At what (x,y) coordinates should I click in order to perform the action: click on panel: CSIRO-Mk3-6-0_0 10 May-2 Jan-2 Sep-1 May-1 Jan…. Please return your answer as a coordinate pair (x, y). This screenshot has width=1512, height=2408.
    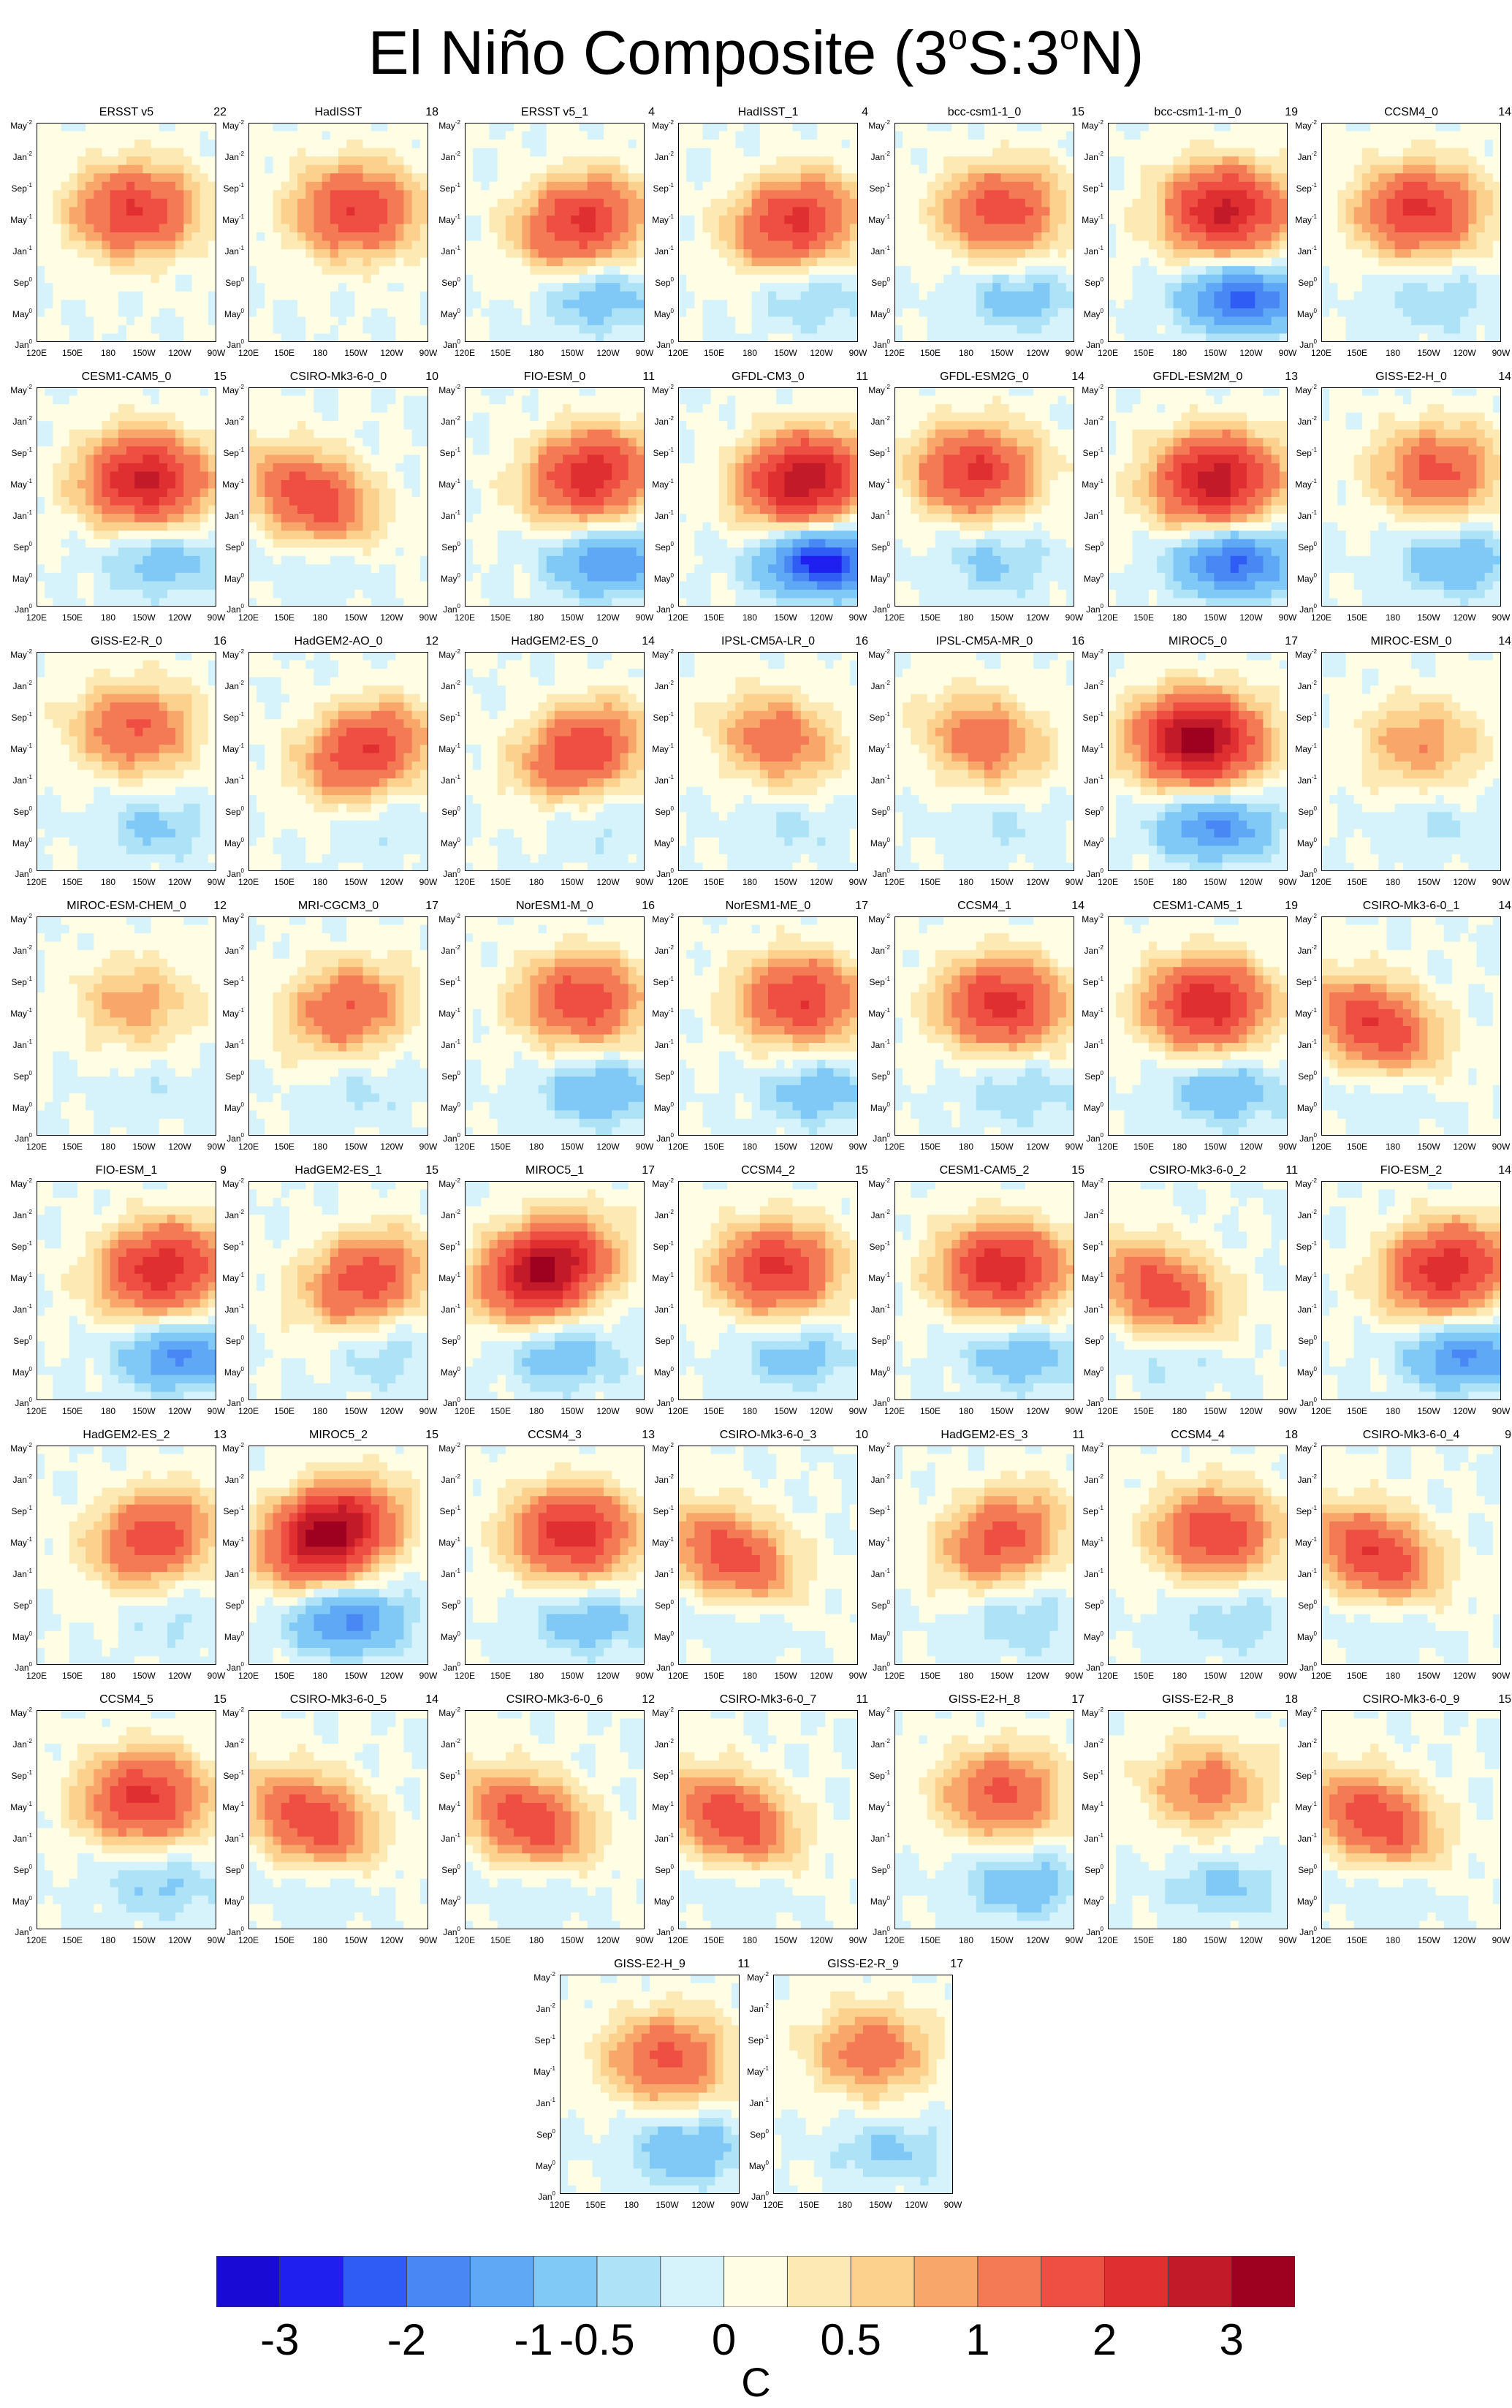
    Looking at the image, I should click on (330, 497).